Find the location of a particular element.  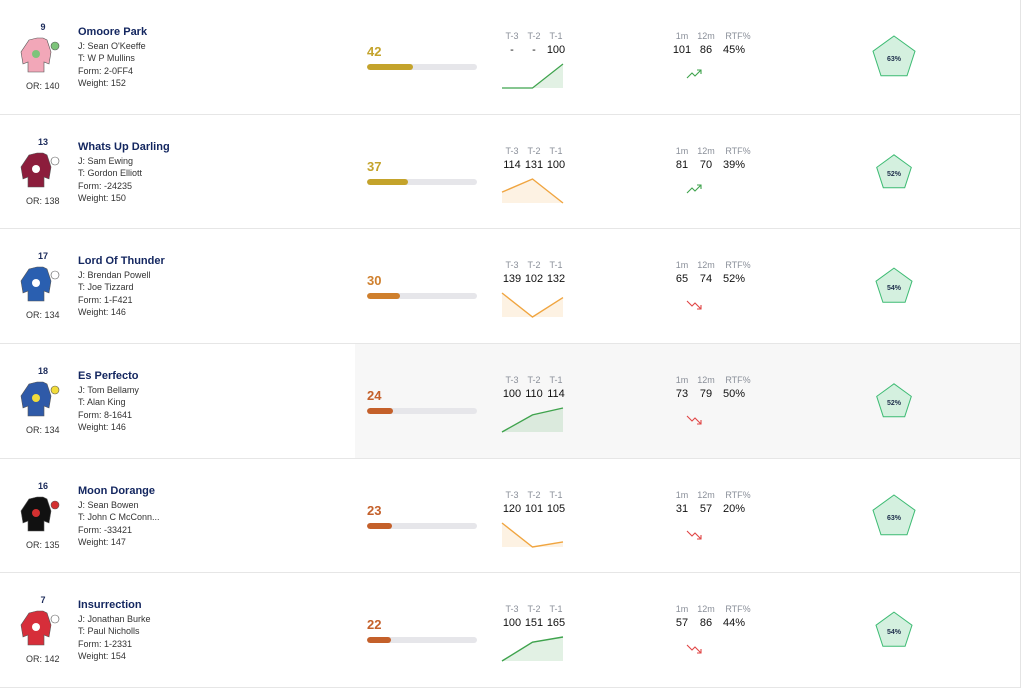

jockey: J: Brendan Powell is located at coordinates (114, 275).